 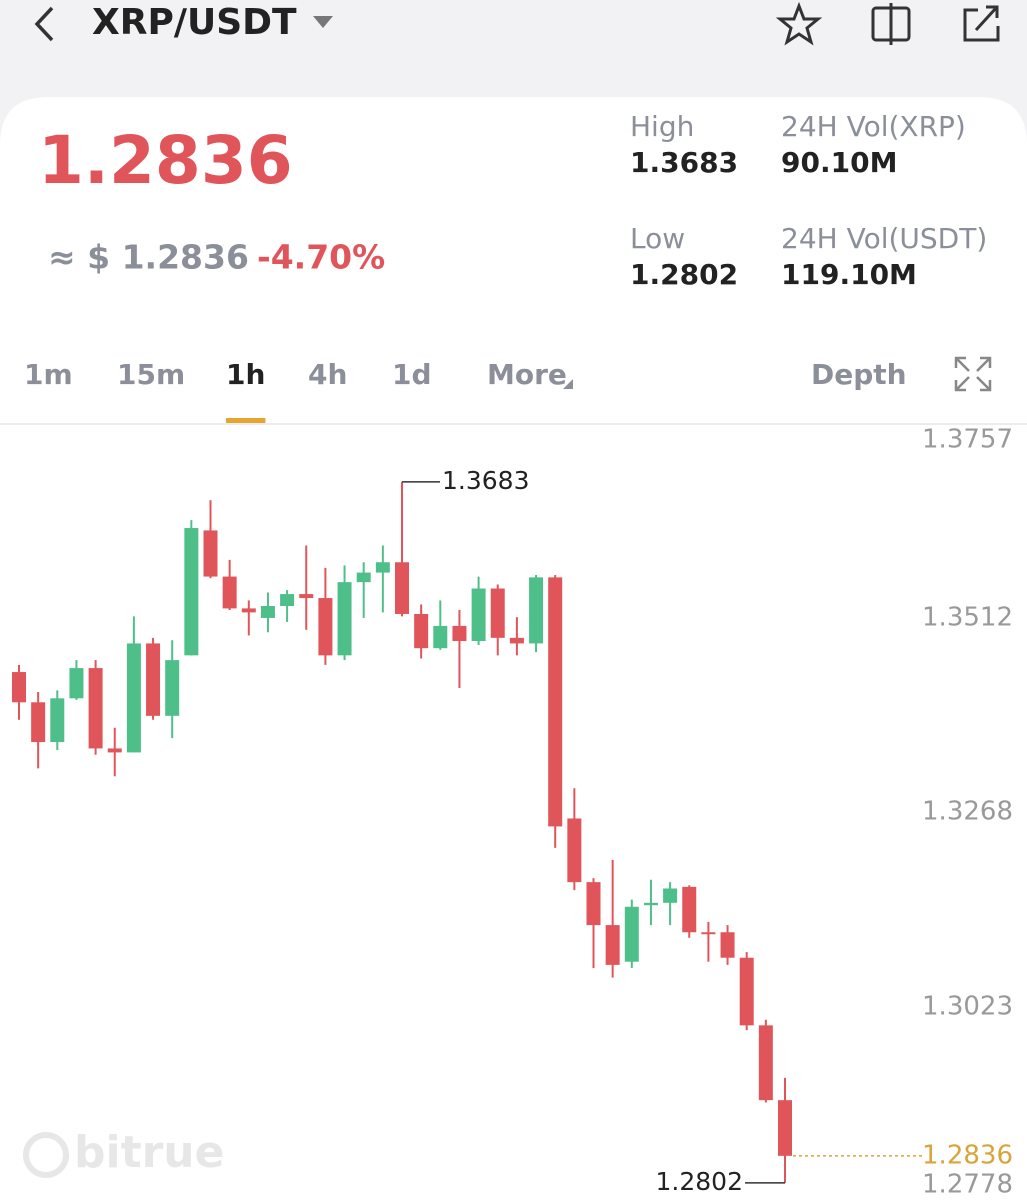 I want to click on share-button, so click(x=981, y=23).